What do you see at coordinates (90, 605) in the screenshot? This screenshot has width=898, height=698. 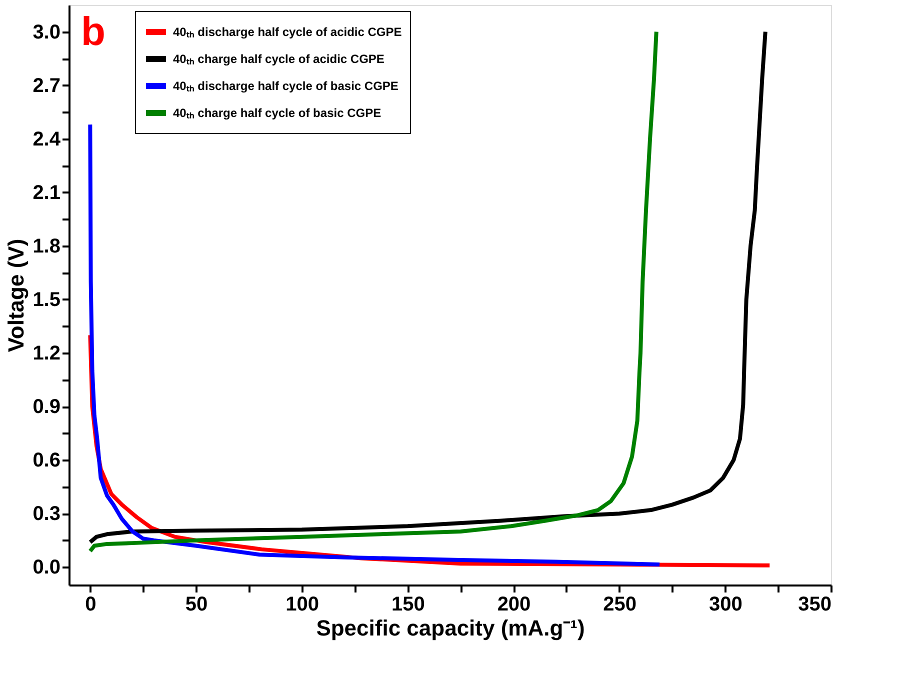 I see `x-tick-label: 0` at bounding box center [90, 605].